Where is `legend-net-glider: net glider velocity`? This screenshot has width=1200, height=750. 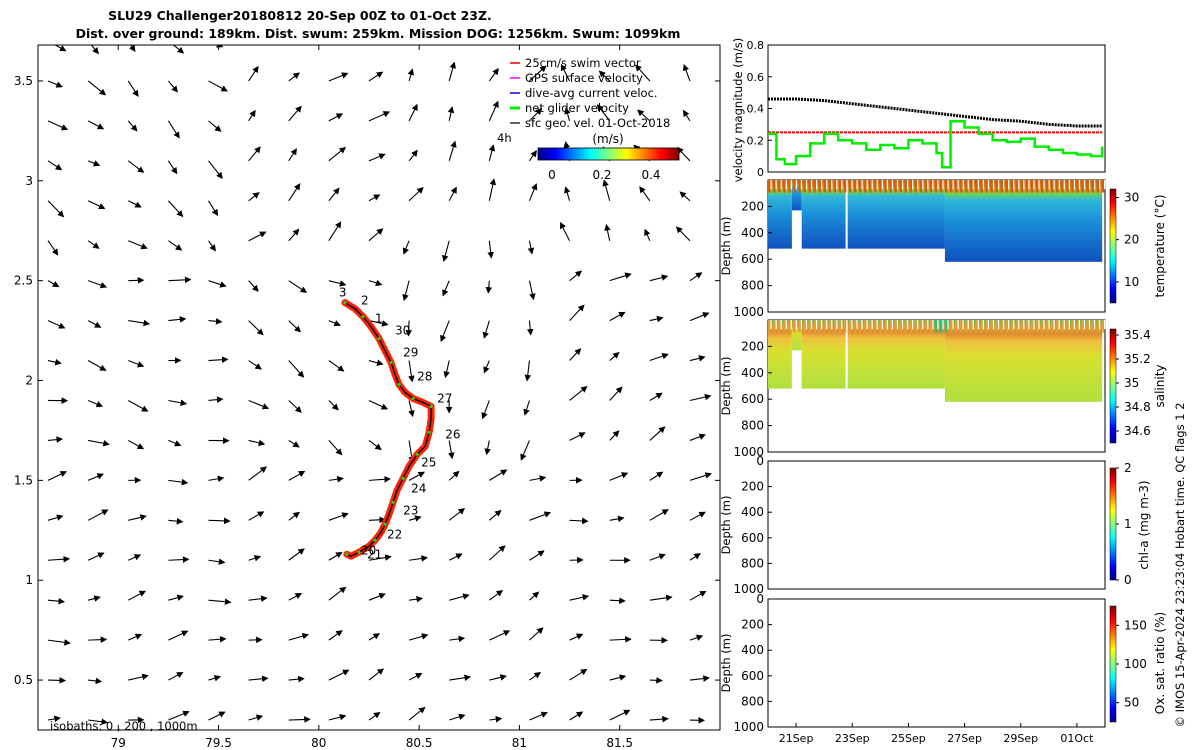
legend-net-glider: net glider velocity is located at coordinates (577, 108).